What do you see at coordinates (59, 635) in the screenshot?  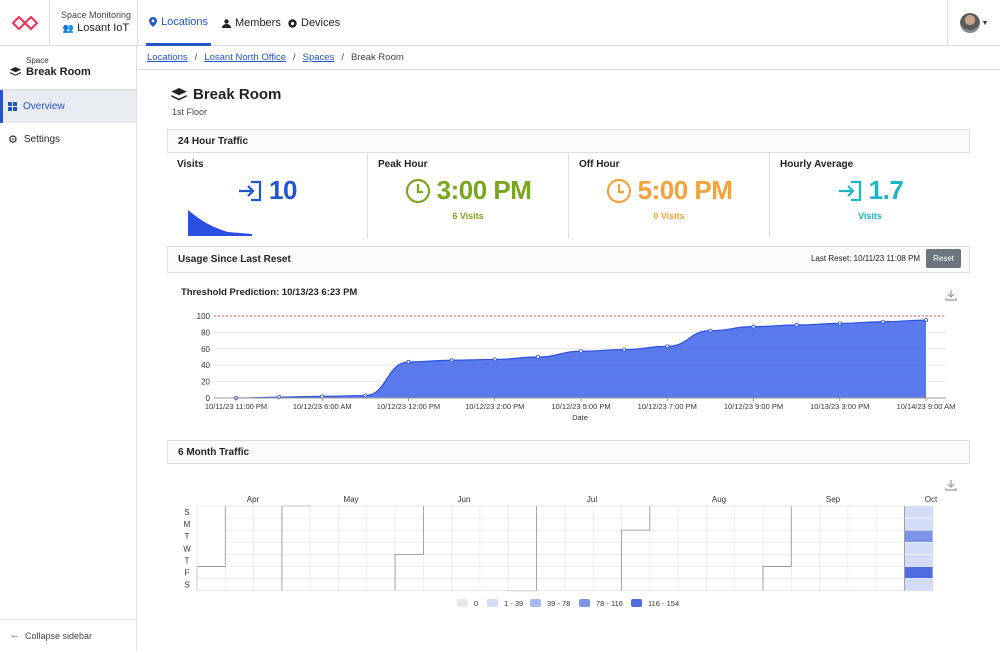 I see `collapse-label: Collapse sidebar` at bounding box center [59, 635].